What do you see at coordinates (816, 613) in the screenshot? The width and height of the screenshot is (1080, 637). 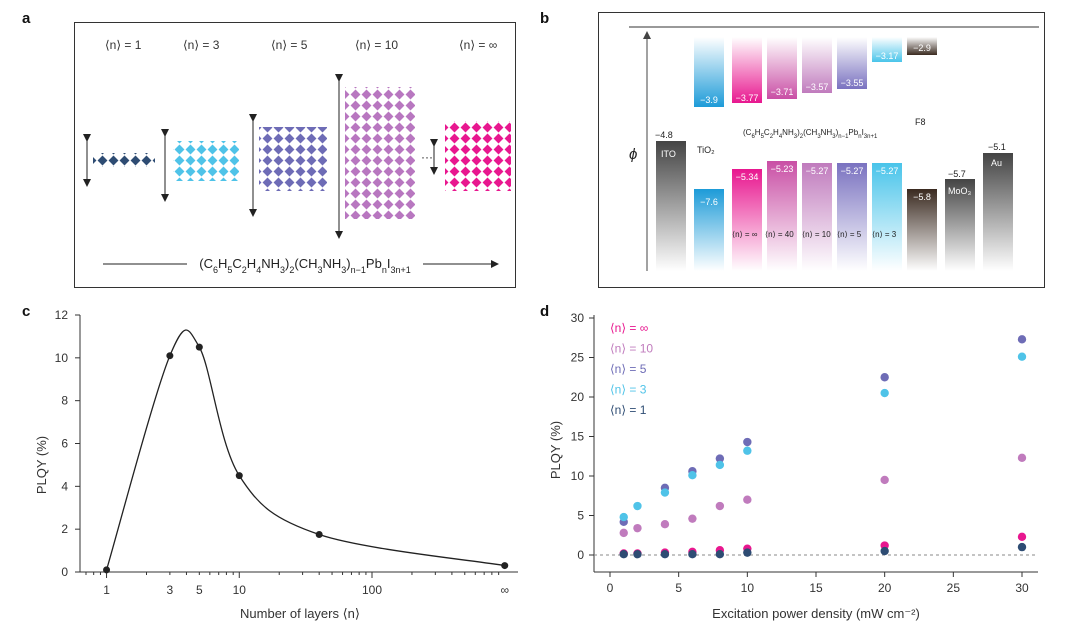 I see `d-x-axis-label: Excitation power density (mW cm⁻²)` at bounding box center [816, 613].